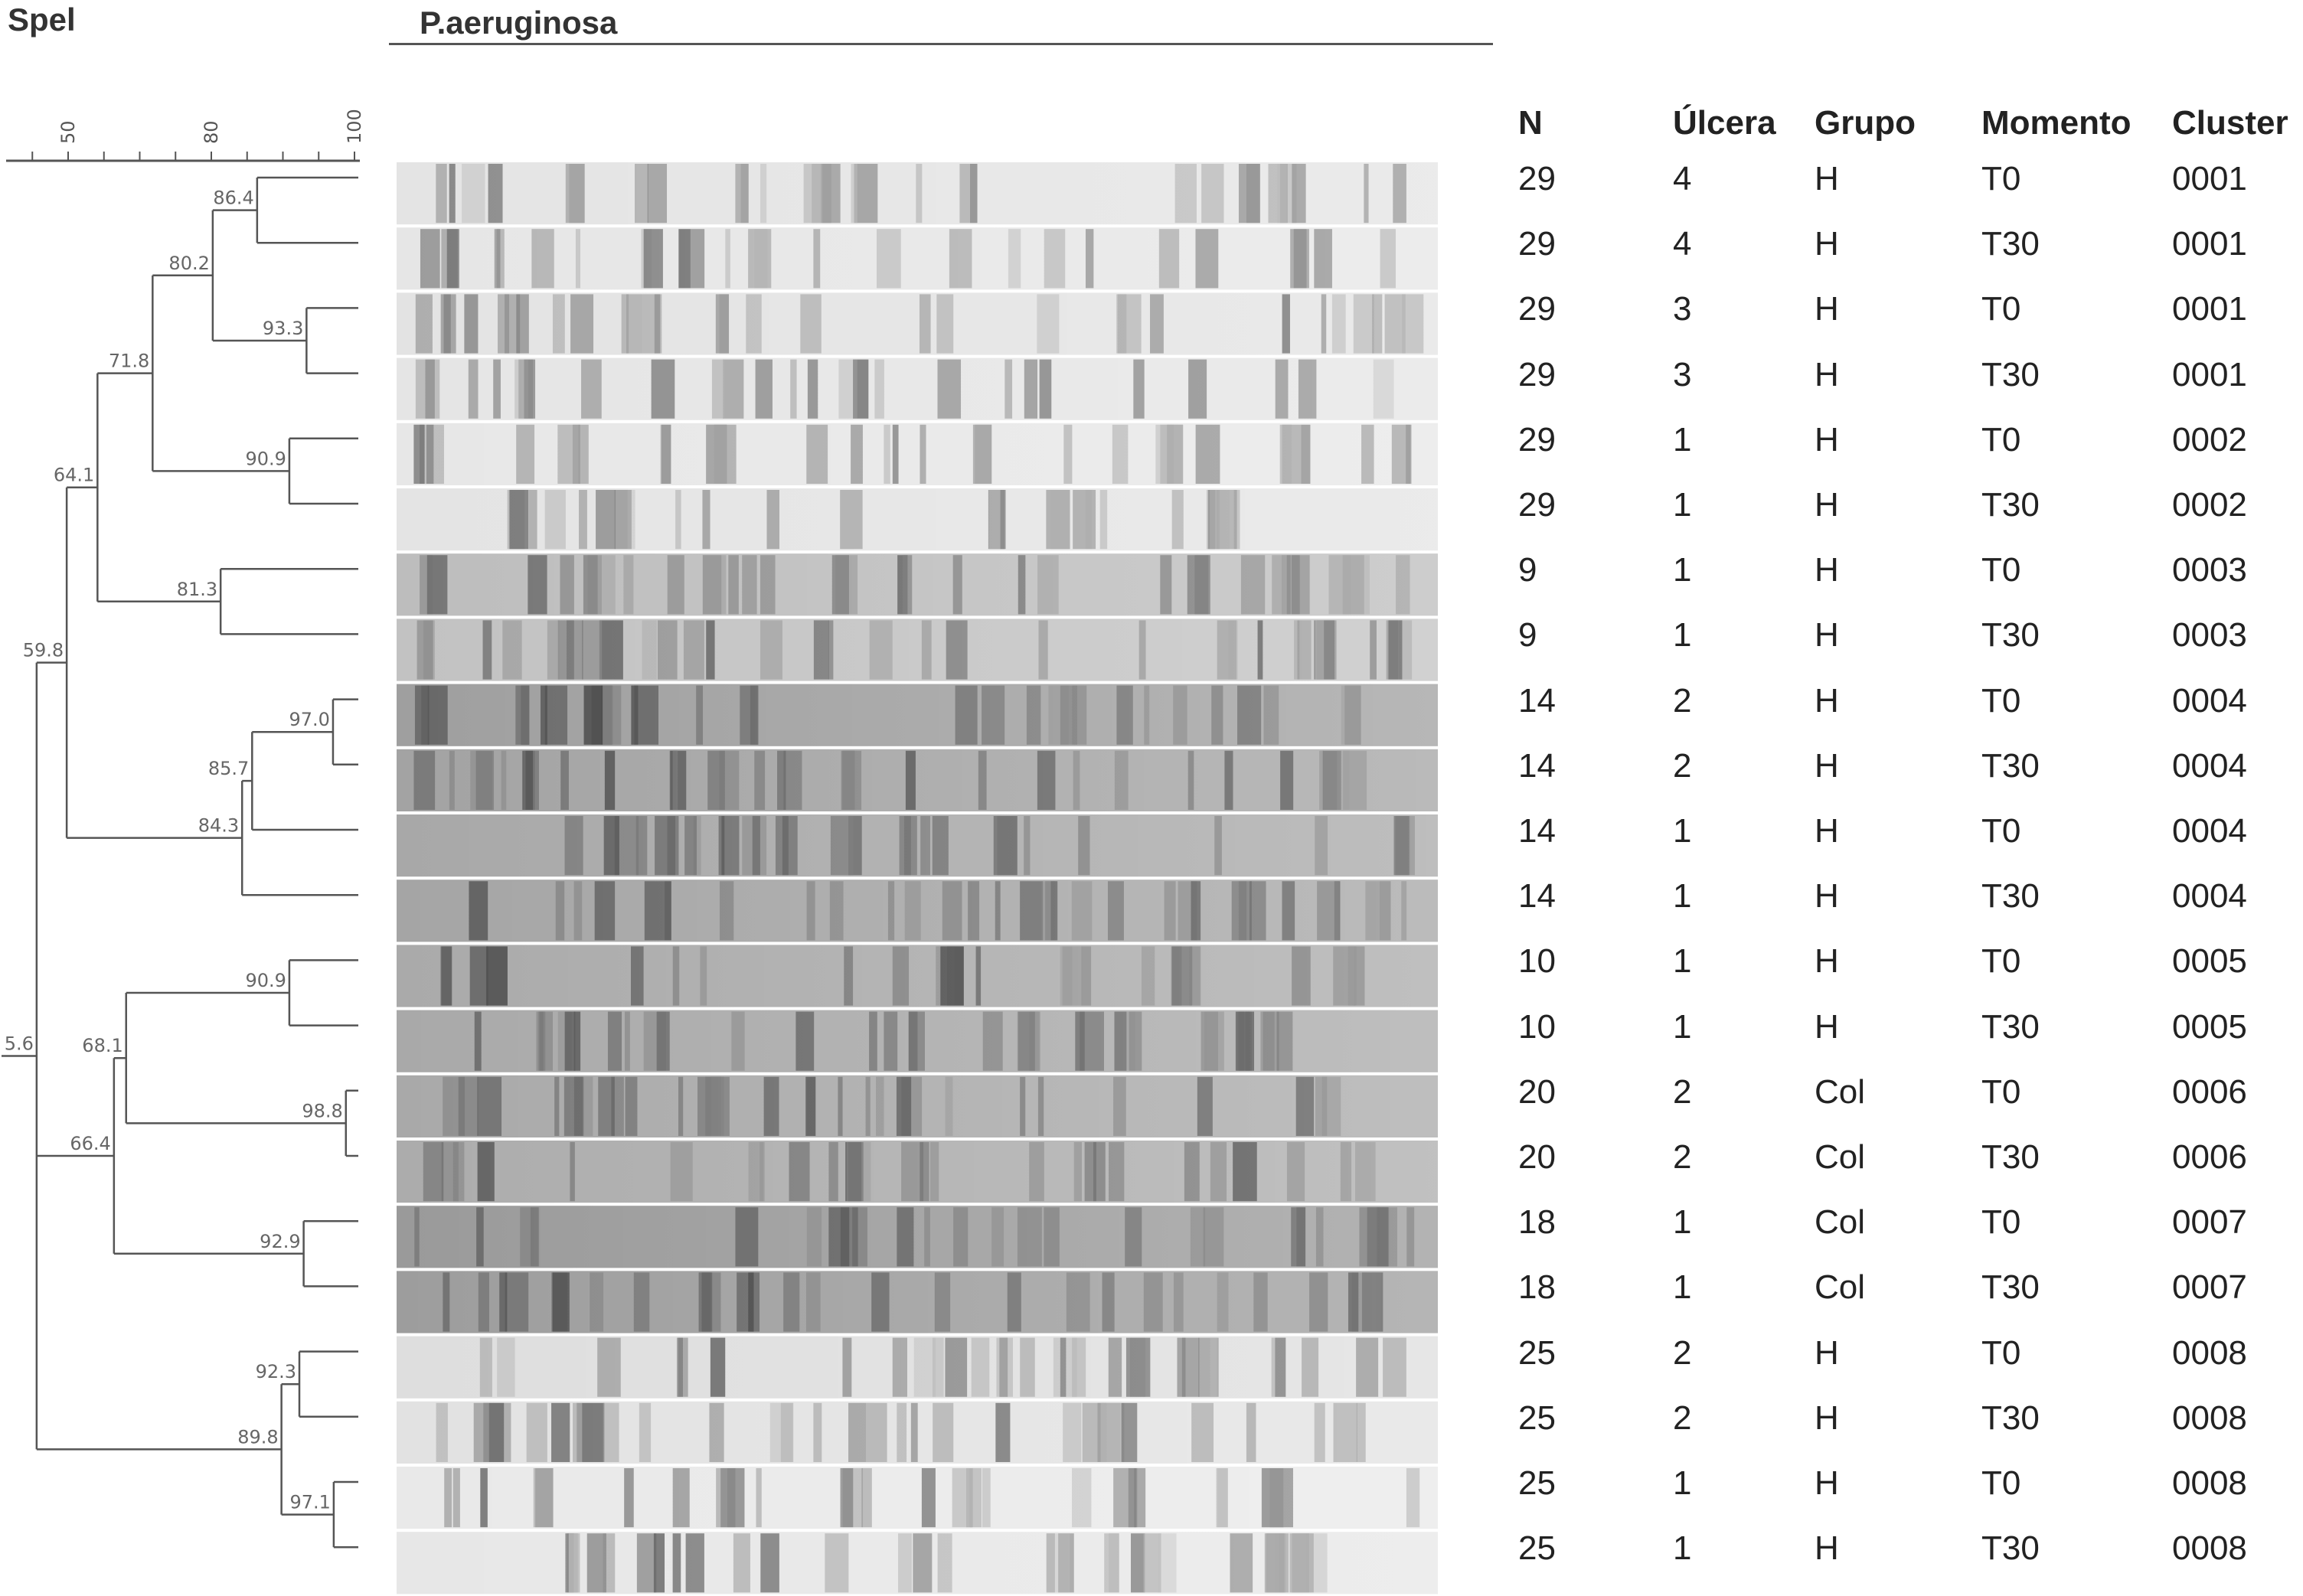 The width and height of the screenshot is (2303, 1596). I want to click on node-similarity-label: 66.4, so click(90, 1143).